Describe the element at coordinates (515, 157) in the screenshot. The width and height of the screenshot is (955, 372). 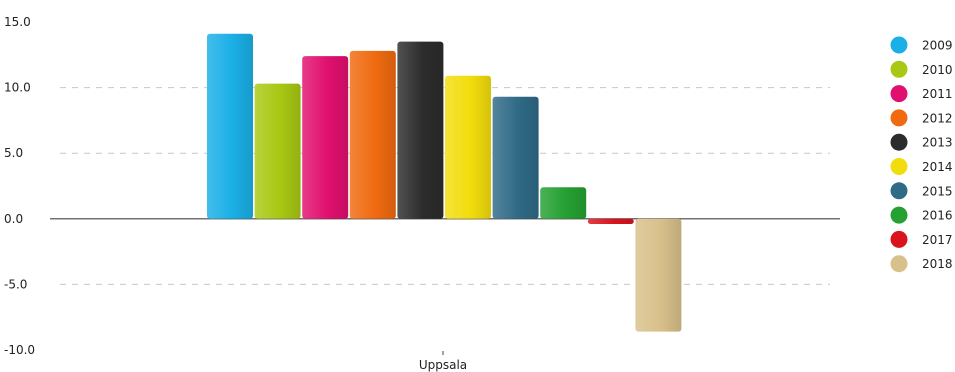
I see `bar-2015` at that location.